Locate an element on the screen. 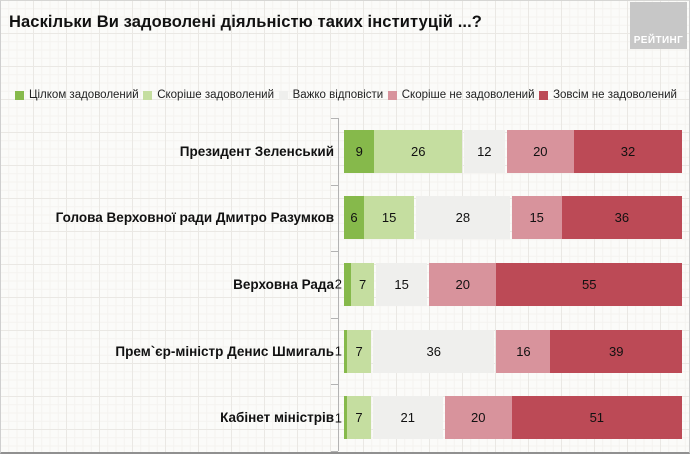  bar-segment: 26 is located at coordinates (418, 151).